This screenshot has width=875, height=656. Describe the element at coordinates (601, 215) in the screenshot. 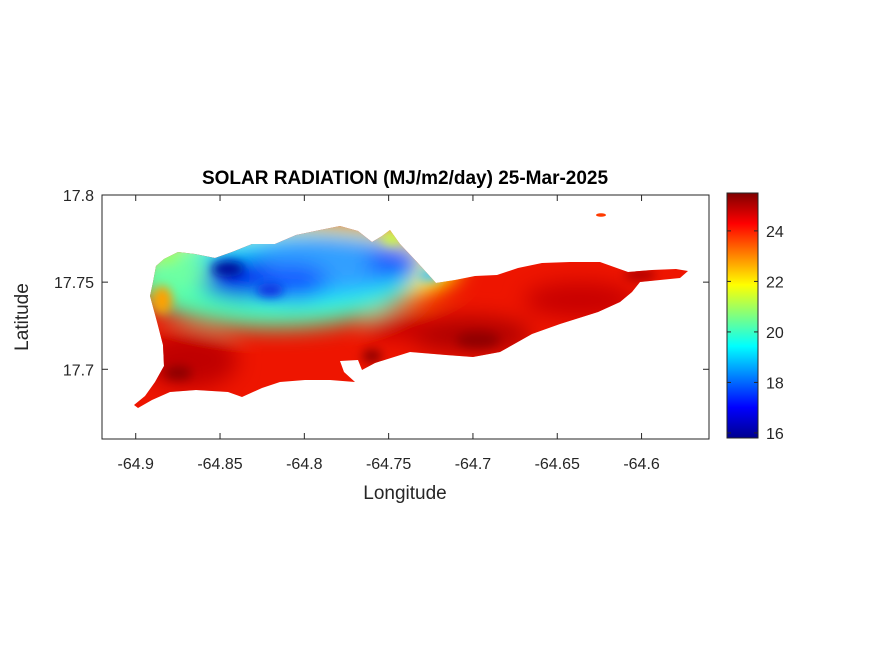

I see `islet-marker` at that location.